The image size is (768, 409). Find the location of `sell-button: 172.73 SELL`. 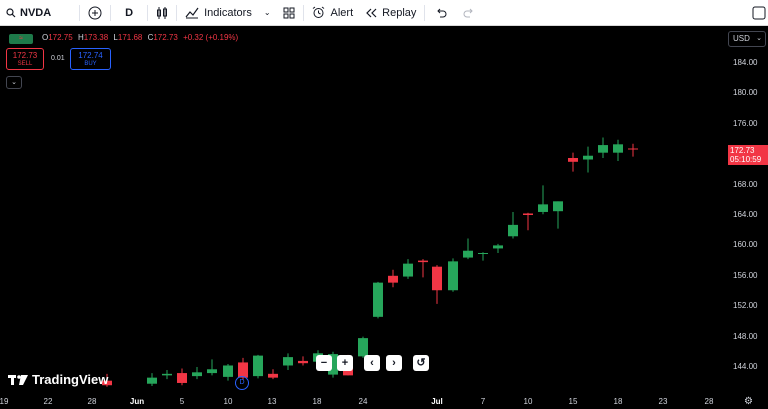

sell-button: 172.73 SELL is located at coordinates (25, 59).